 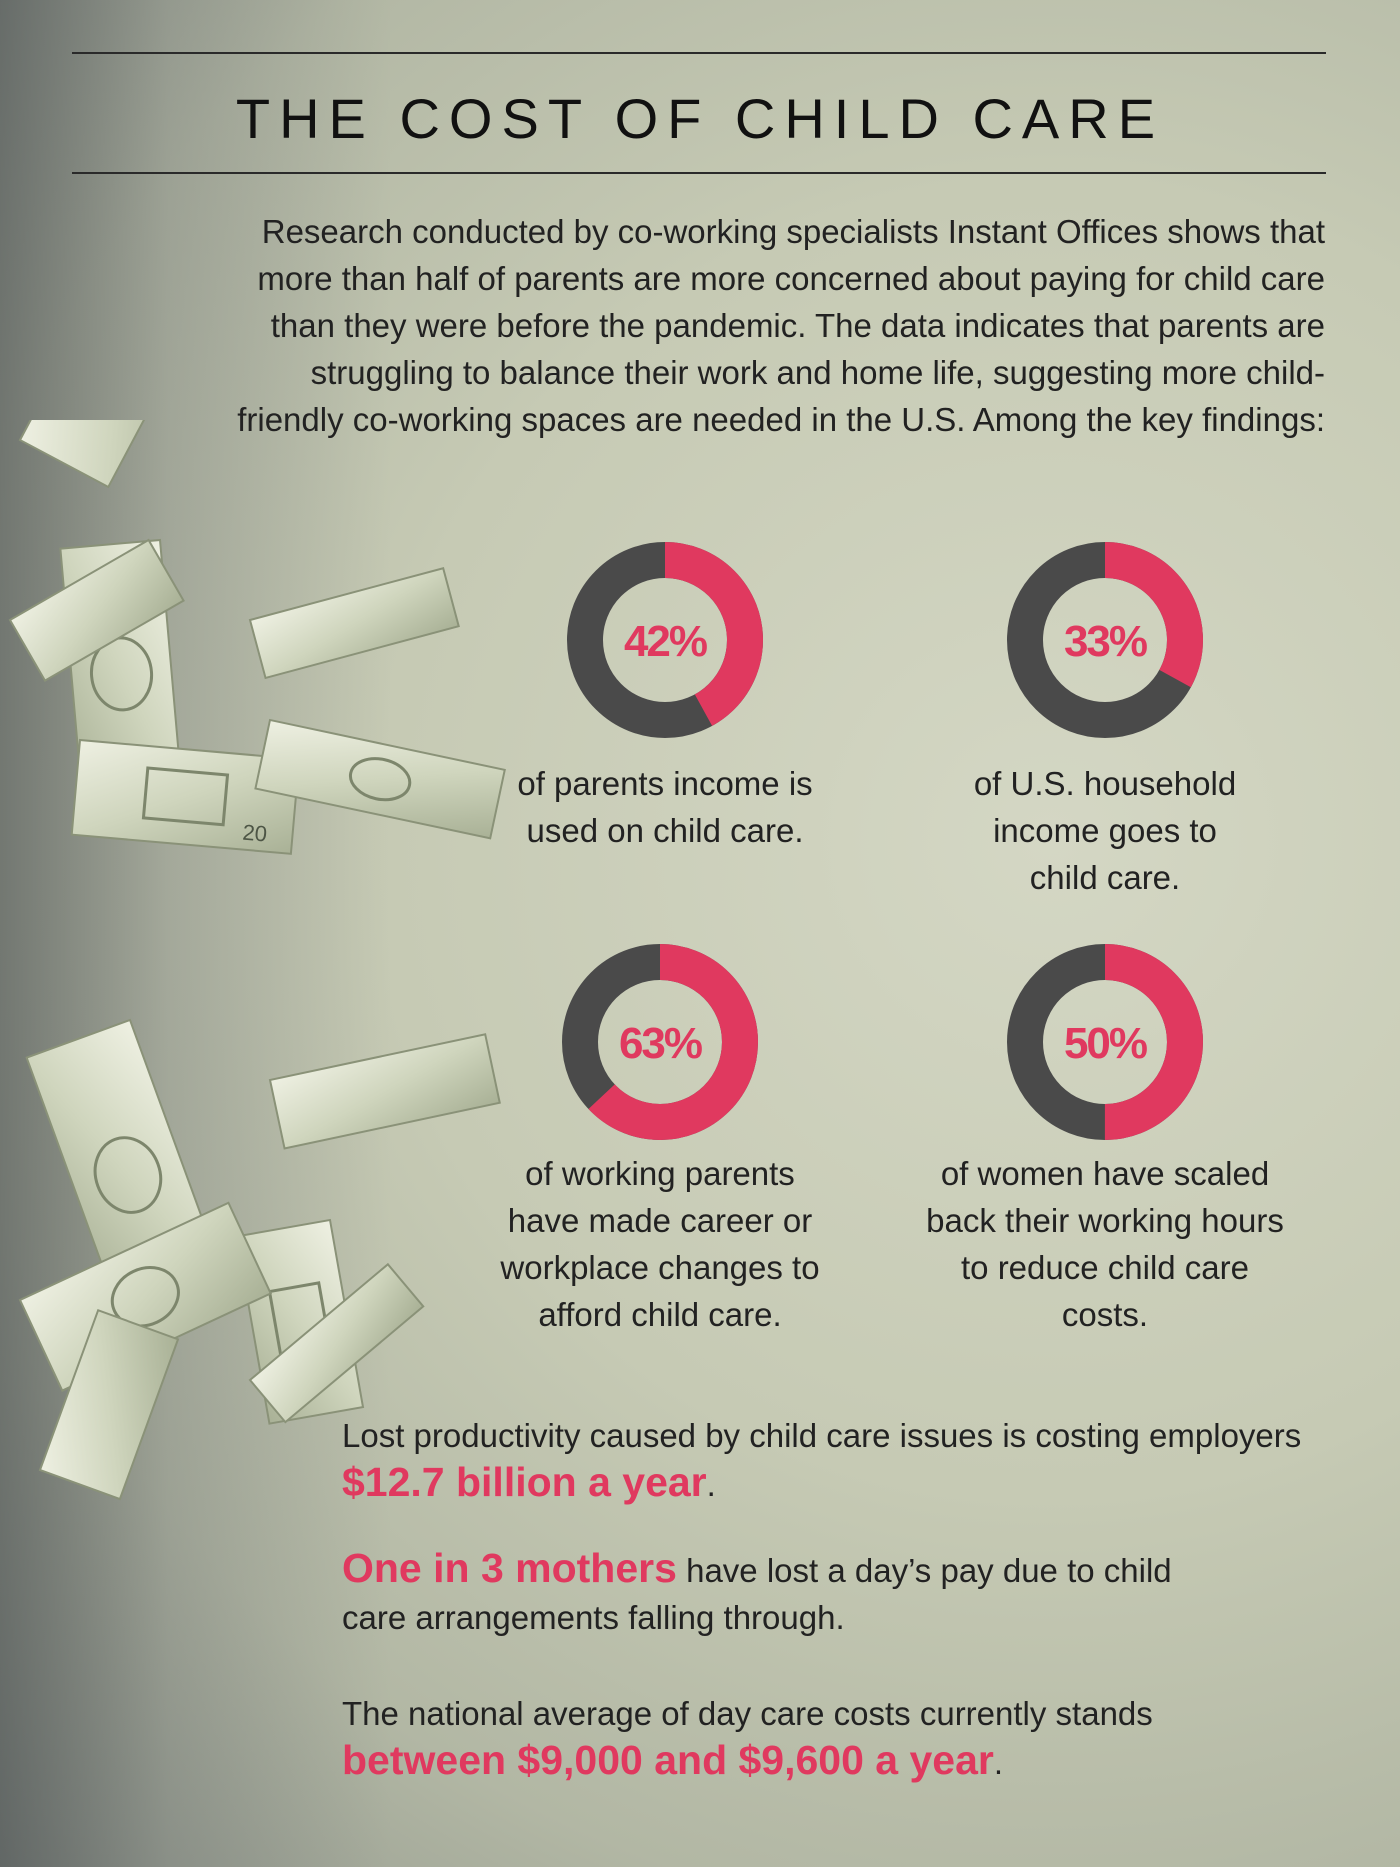 I want to click on top-rule, so click(x=699, y=53).